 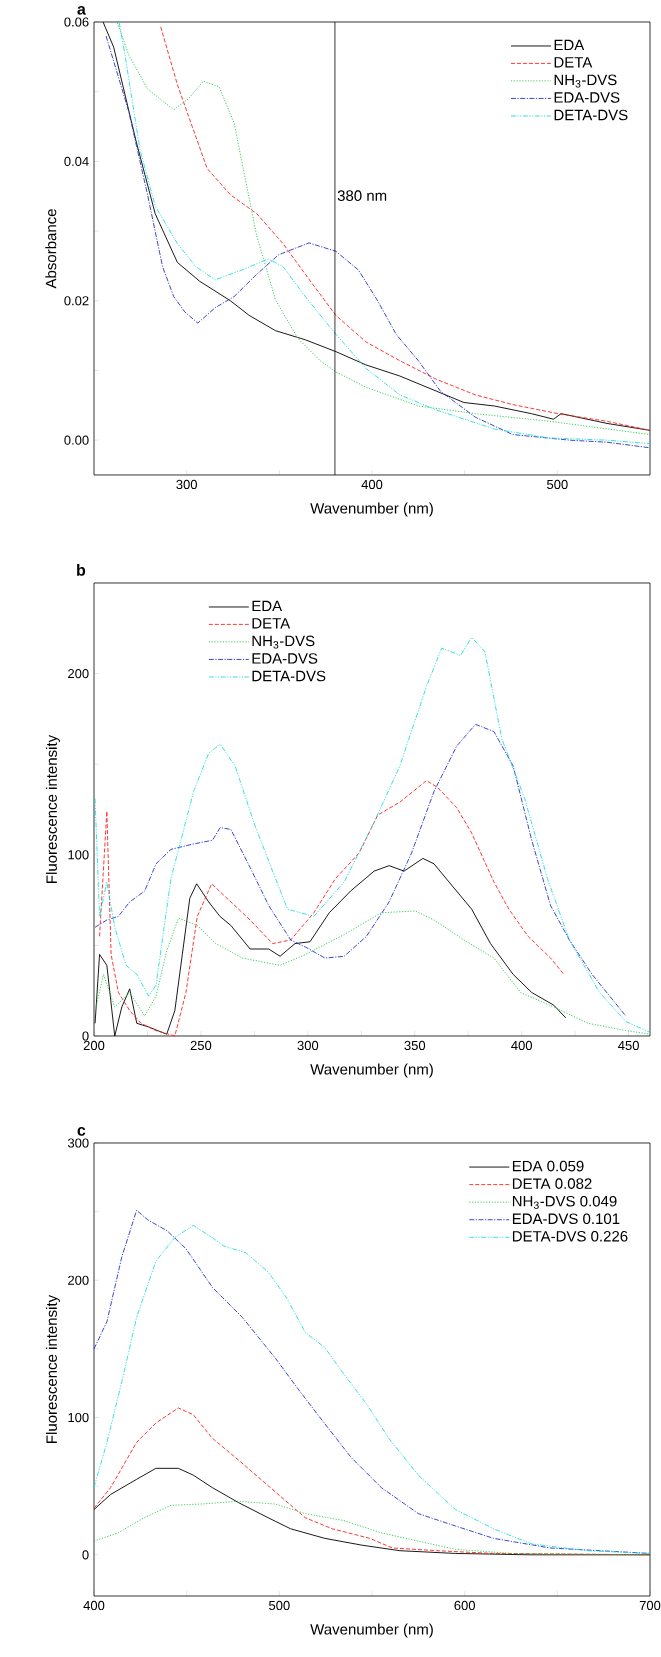 I want to click on chart-title: b, so click(x=81, y=570).